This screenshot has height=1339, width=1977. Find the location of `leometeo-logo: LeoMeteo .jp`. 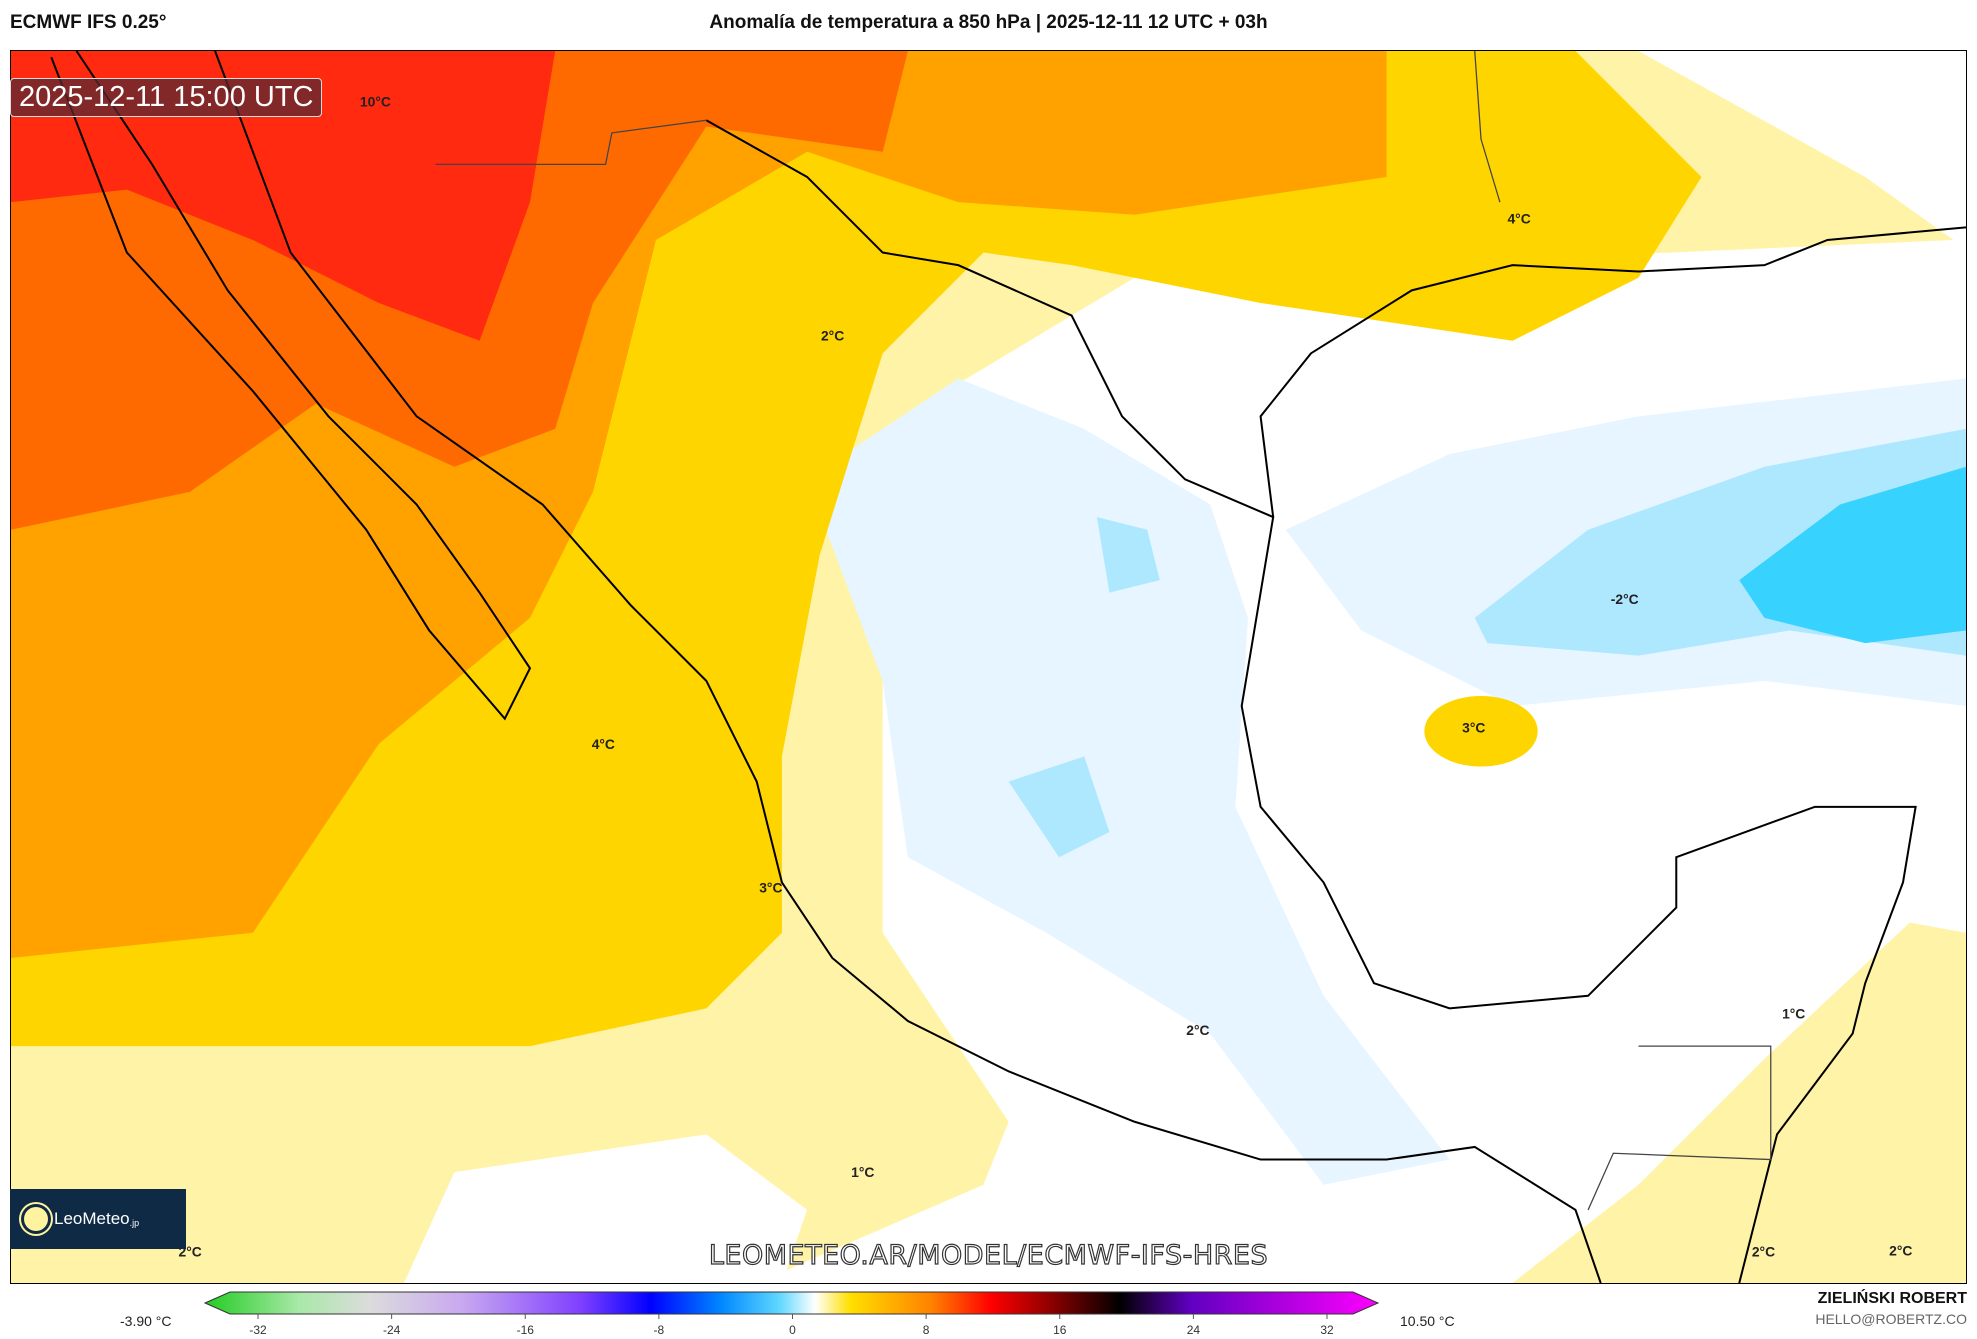

leometeo-logo: LeoMeteo .jp is located at coordinates (98, 1219).